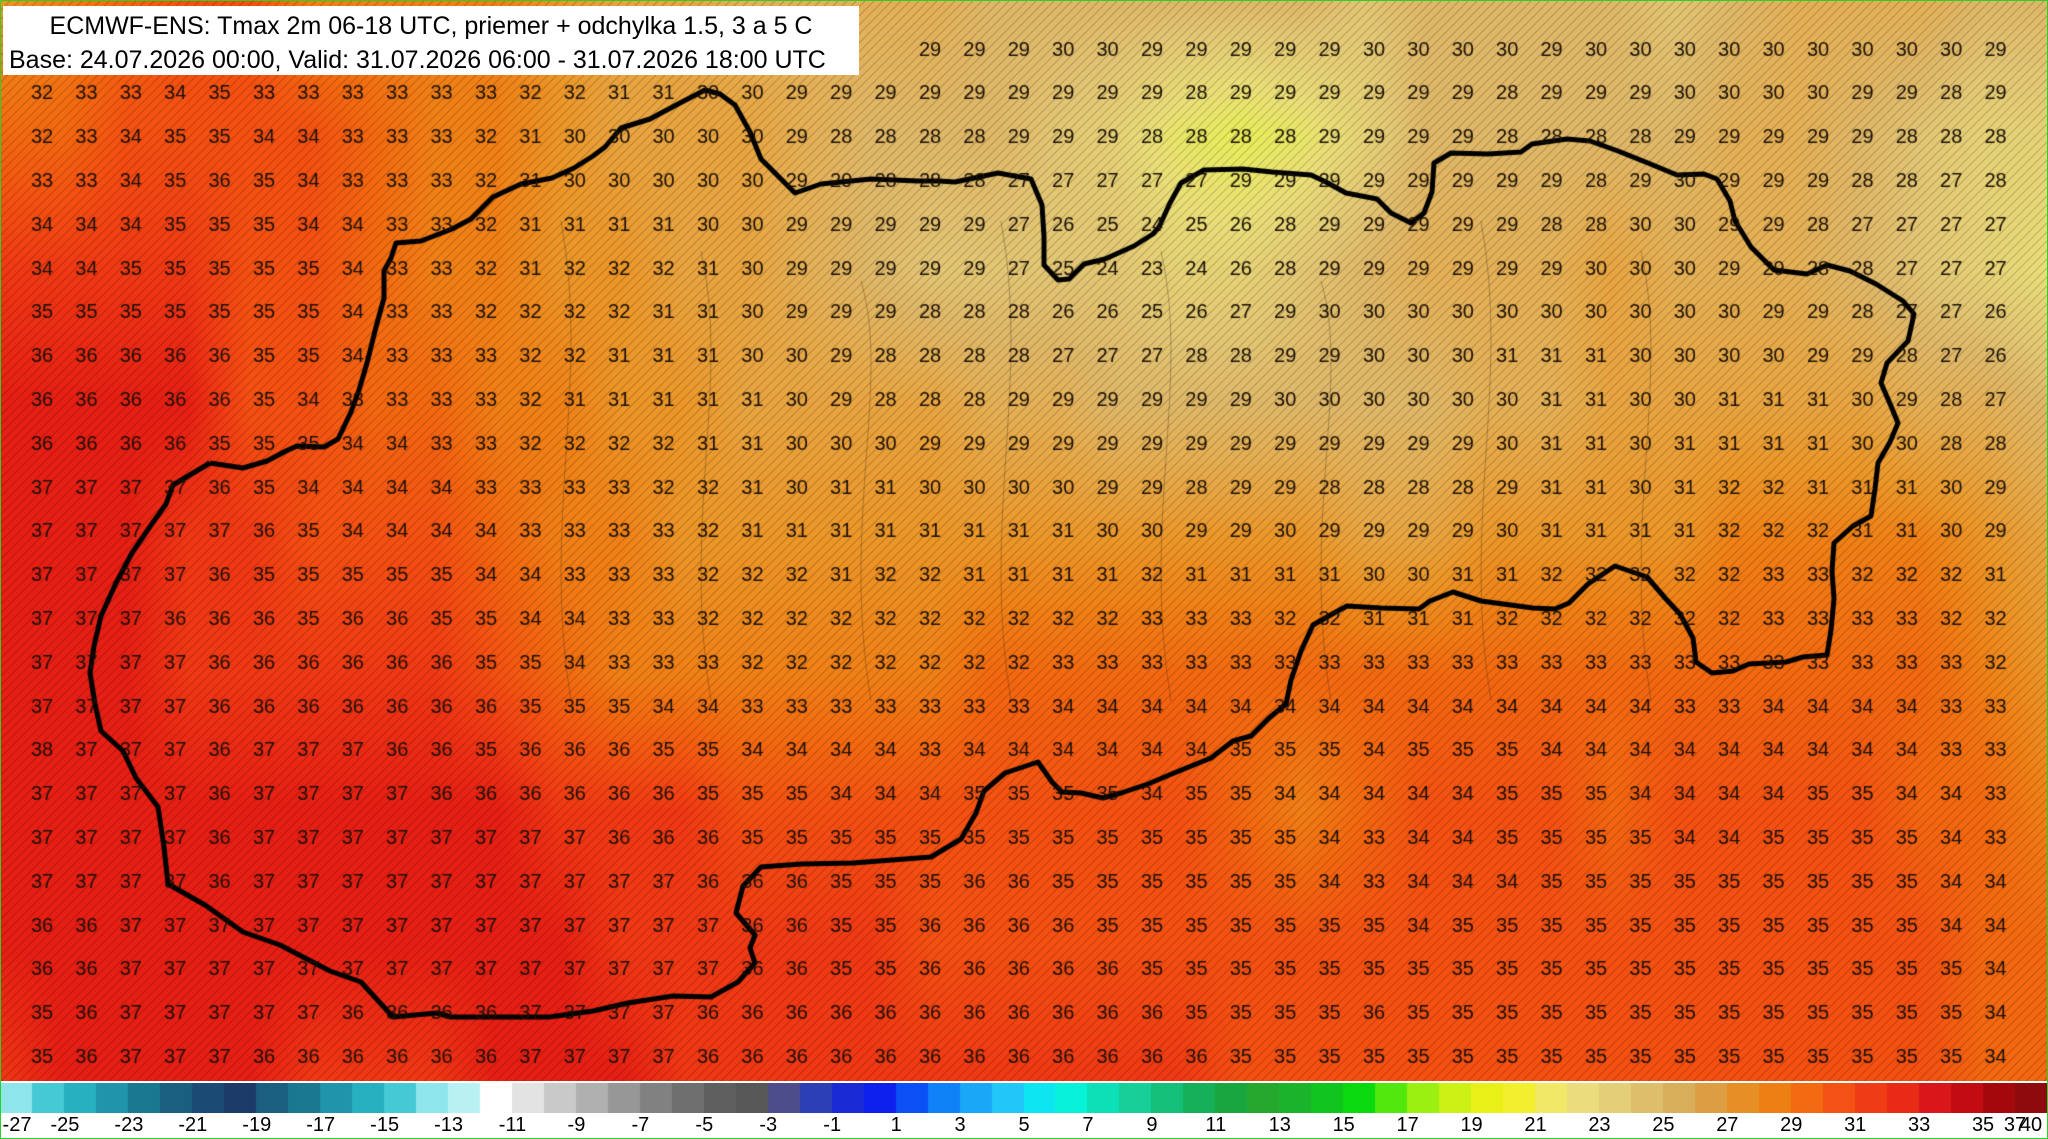 Image resolution: width=2048 pixels, height=1139 pixels. I want to click on color-scale-tick-label: 27, so click(1727, 1125).